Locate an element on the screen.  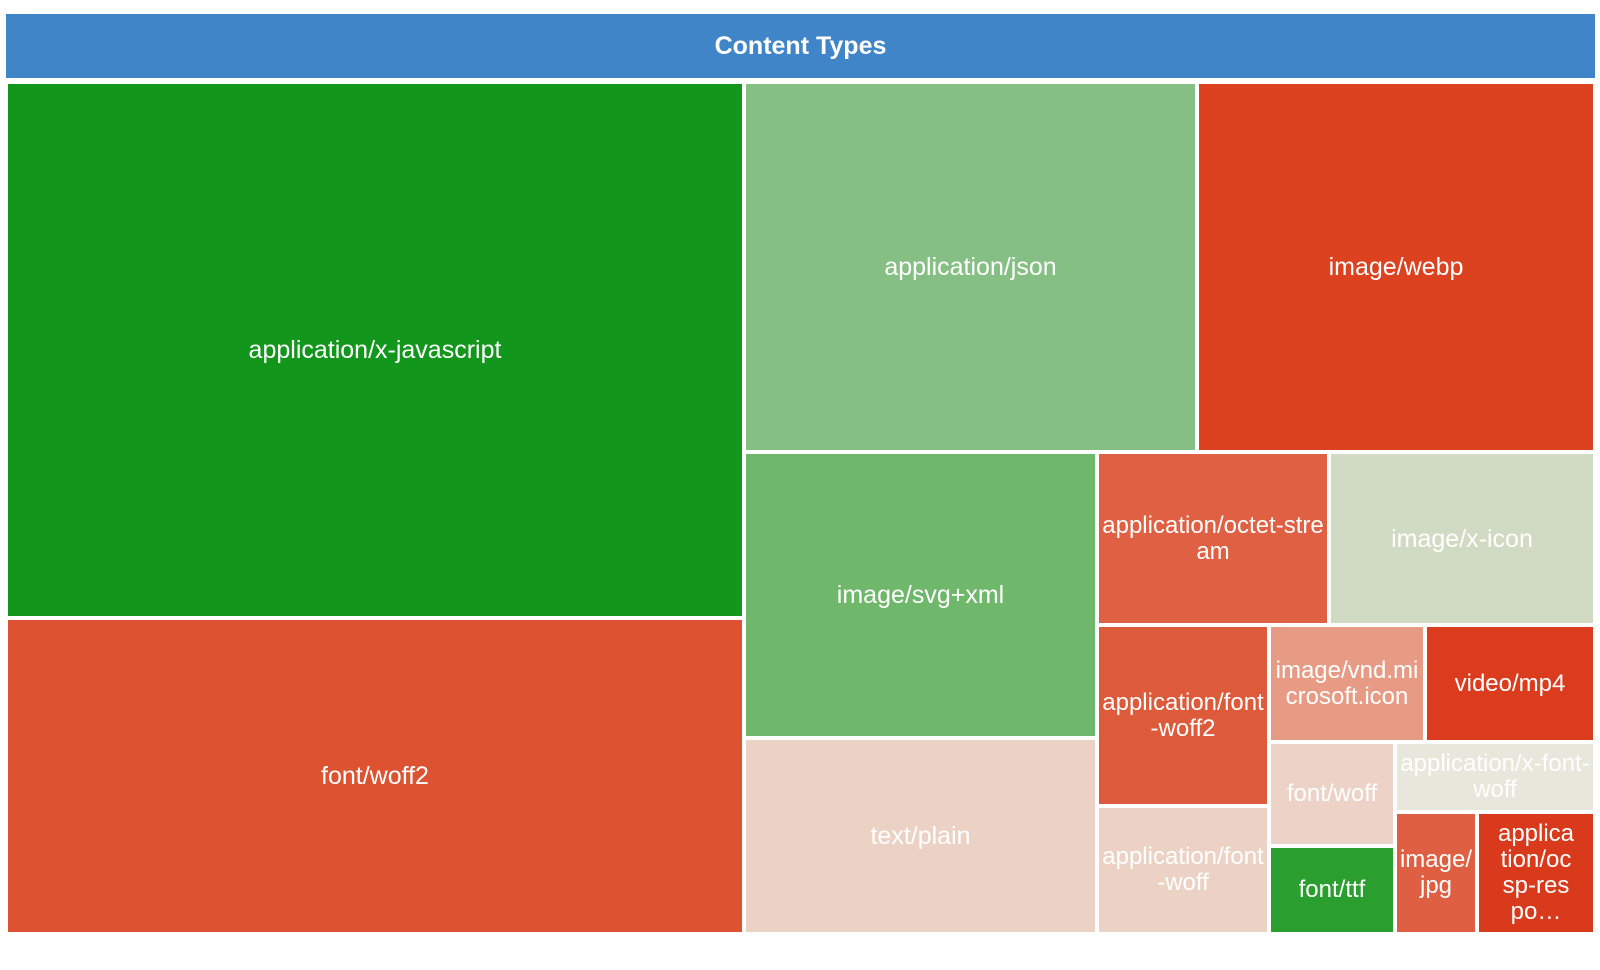
treemap-tile-application-json: application/json is located at coordinates (970, 267).